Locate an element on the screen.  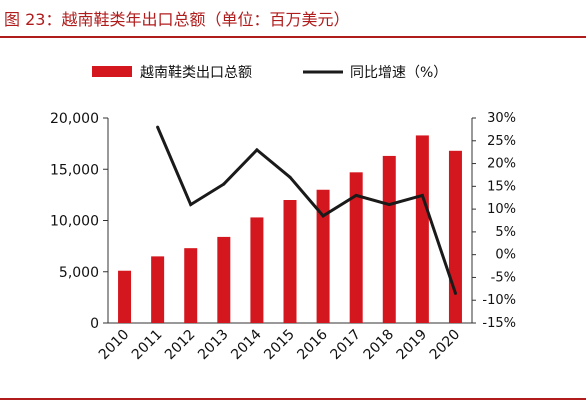
legend-bar-label: 越南鞋类出口总额 is located at coordinates (196, 73).